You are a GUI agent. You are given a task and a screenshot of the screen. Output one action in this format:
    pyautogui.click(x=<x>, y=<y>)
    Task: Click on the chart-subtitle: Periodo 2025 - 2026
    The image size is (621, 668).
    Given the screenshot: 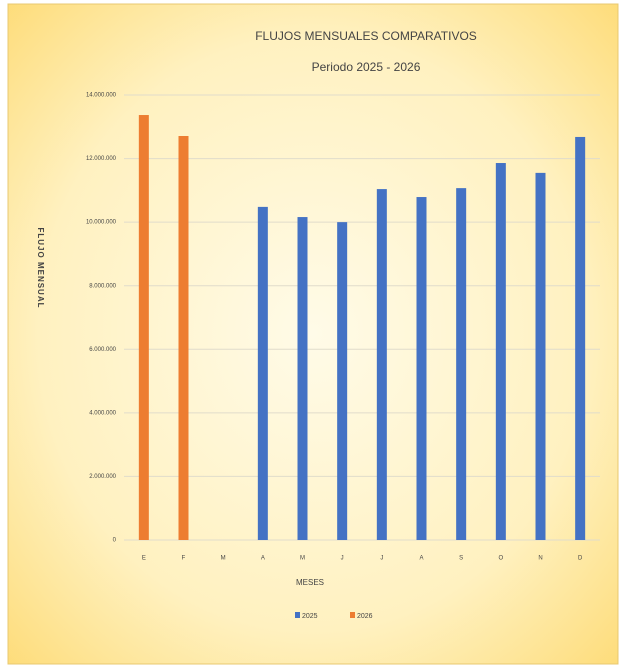 What is the action you would take?
    pyautogui.click(x=366, y=67)
    